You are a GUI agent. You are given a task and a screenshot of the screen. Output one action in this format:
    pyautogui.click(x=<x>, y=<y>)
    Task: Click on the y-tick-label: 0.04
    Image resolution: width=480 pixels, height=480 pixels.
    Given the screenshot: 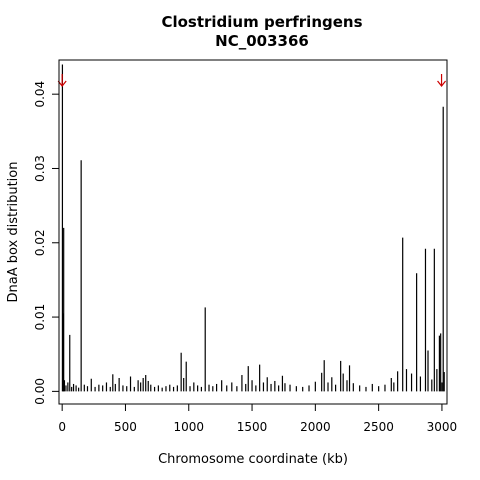 What is the action you would take?
    pyautogui.click(x=40, y=94)
    